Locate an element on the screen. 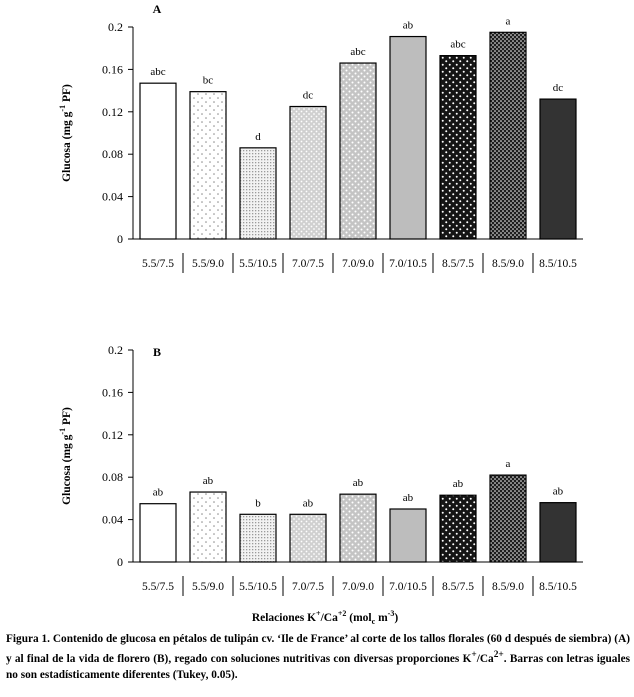  bar-letter: d is located at coordinates (258, 137).